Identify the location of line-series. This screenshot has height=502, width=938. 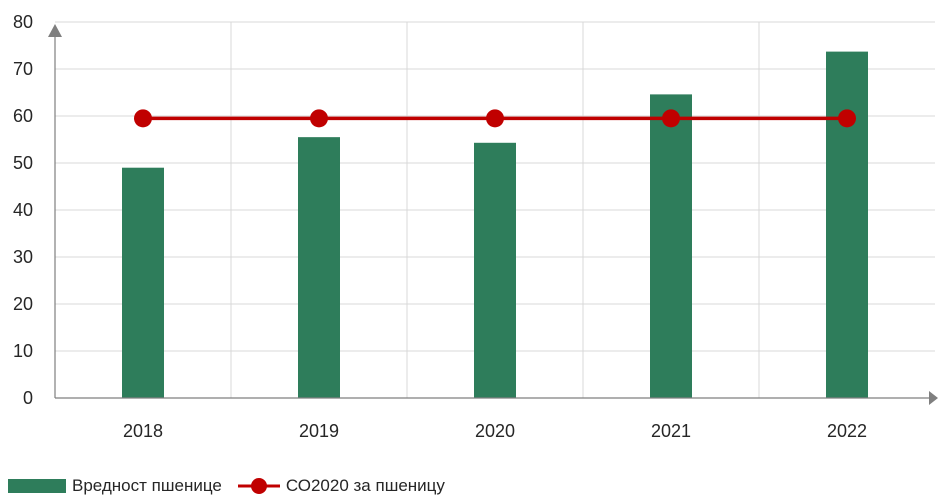
(495, 118).